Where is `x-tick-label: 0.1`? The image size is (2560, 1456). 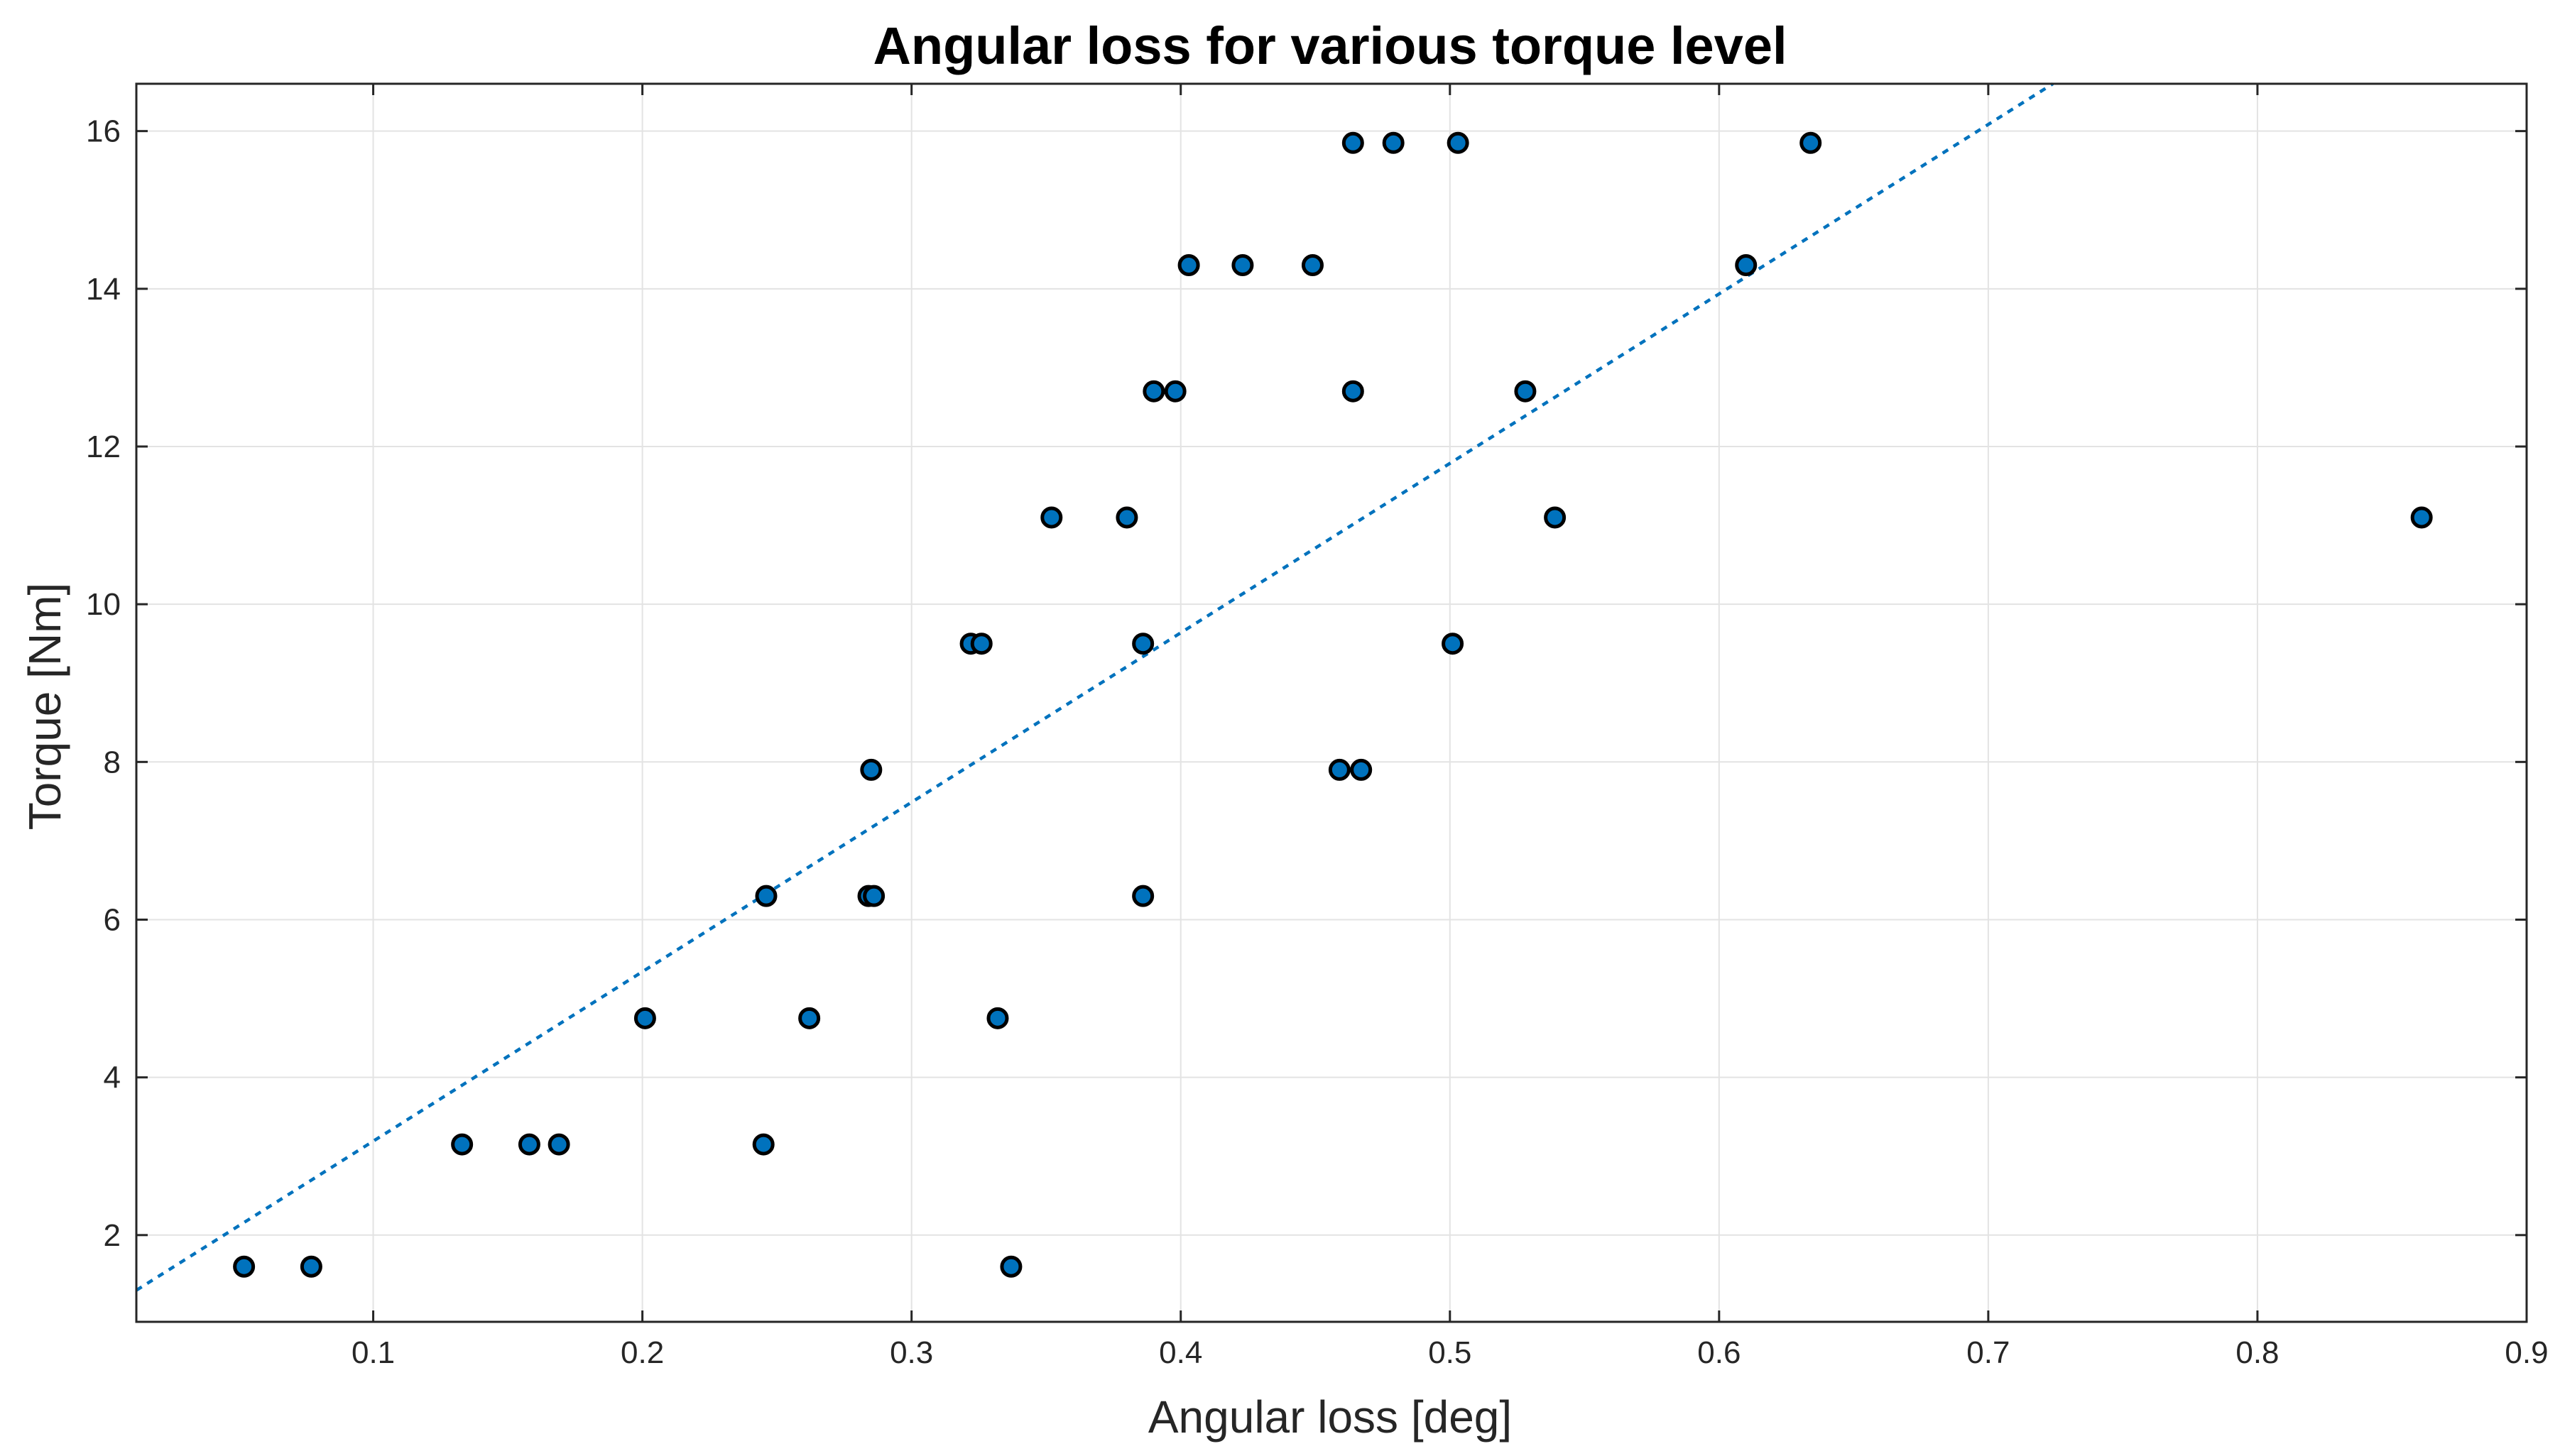
x-tick-label: 0.1 is located at coordinates (373, 1353).